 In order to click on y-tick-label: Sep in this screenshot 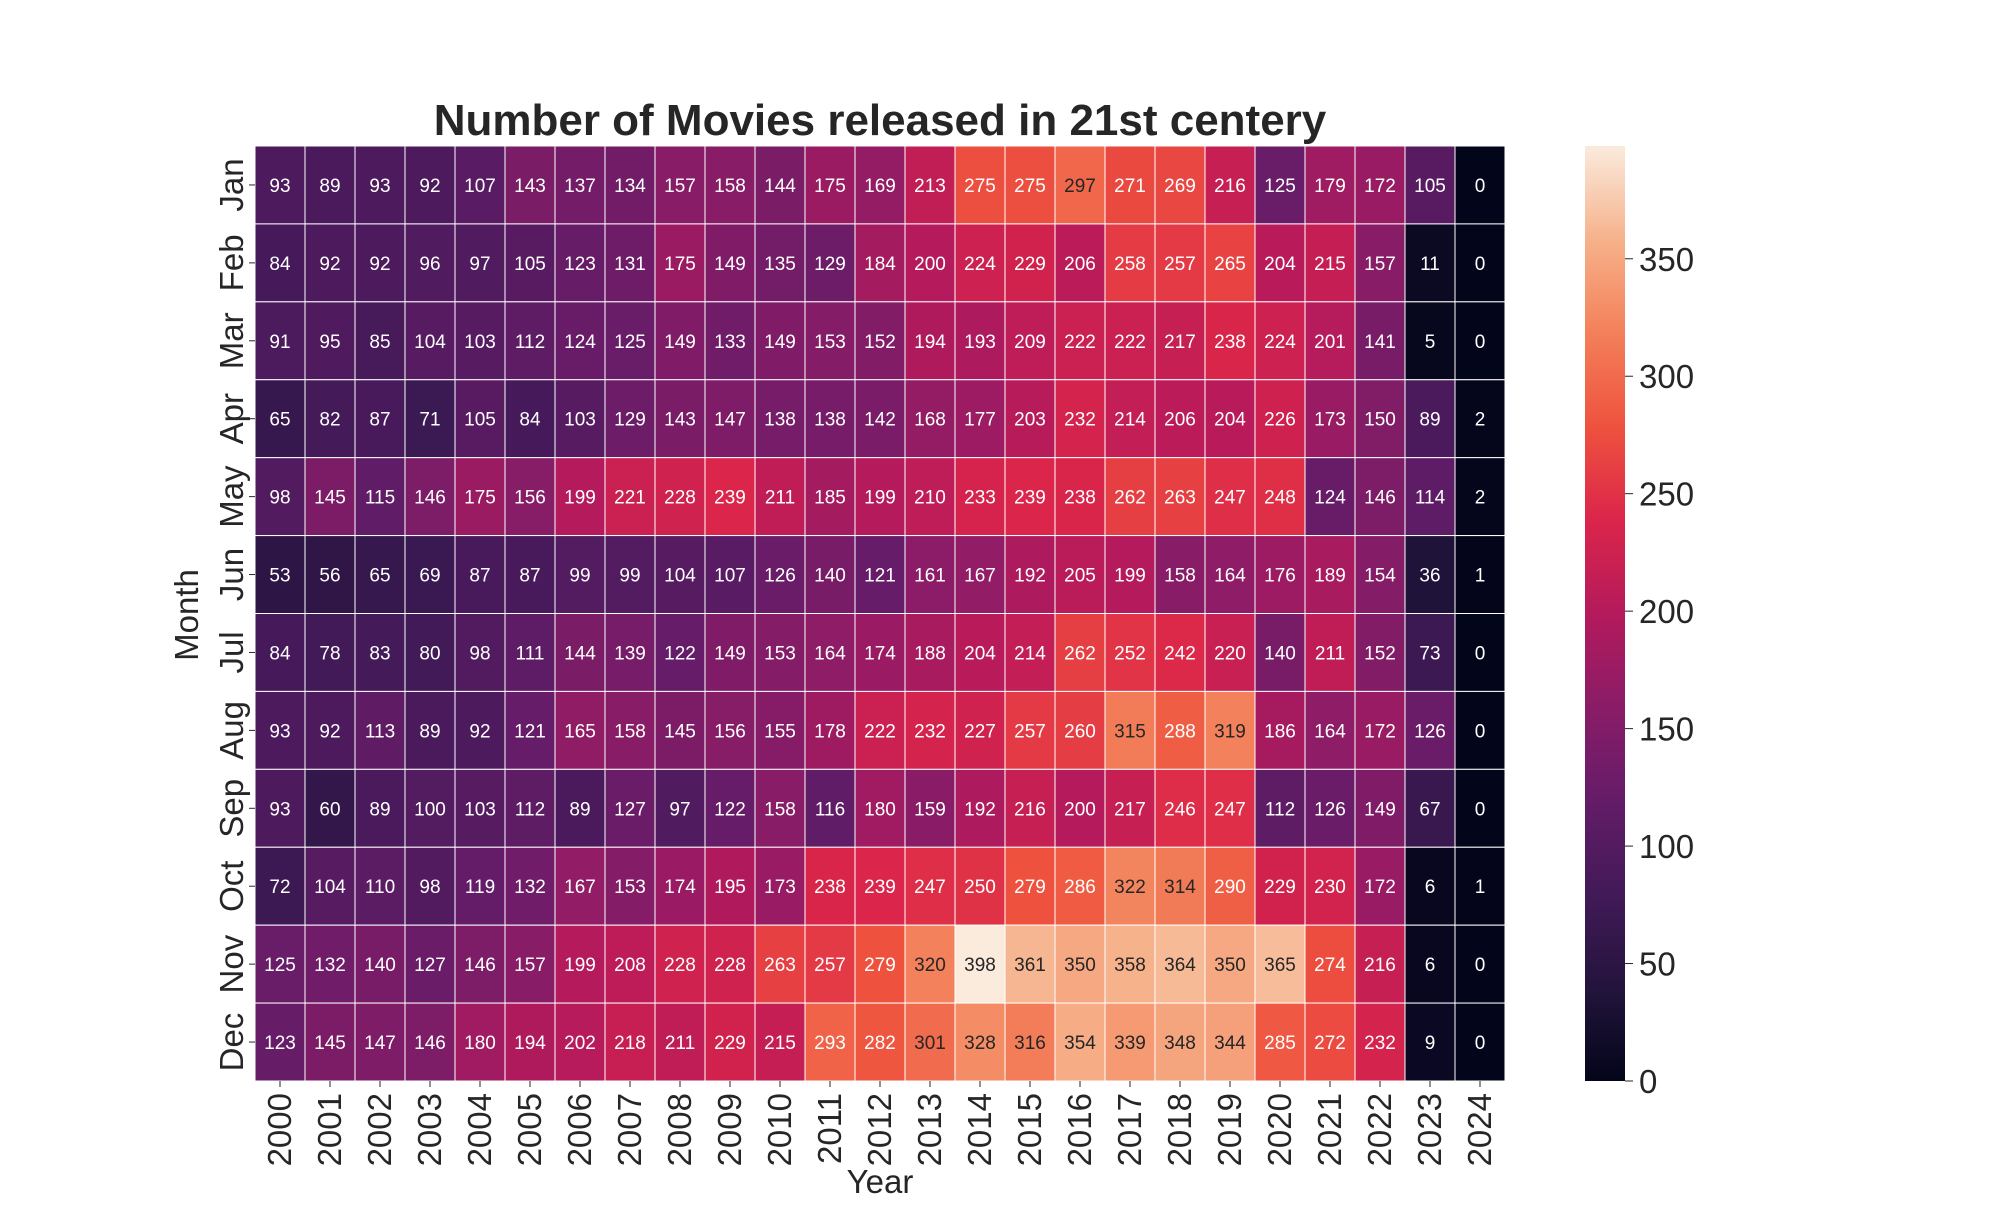, I will do `click(231, 808)`.